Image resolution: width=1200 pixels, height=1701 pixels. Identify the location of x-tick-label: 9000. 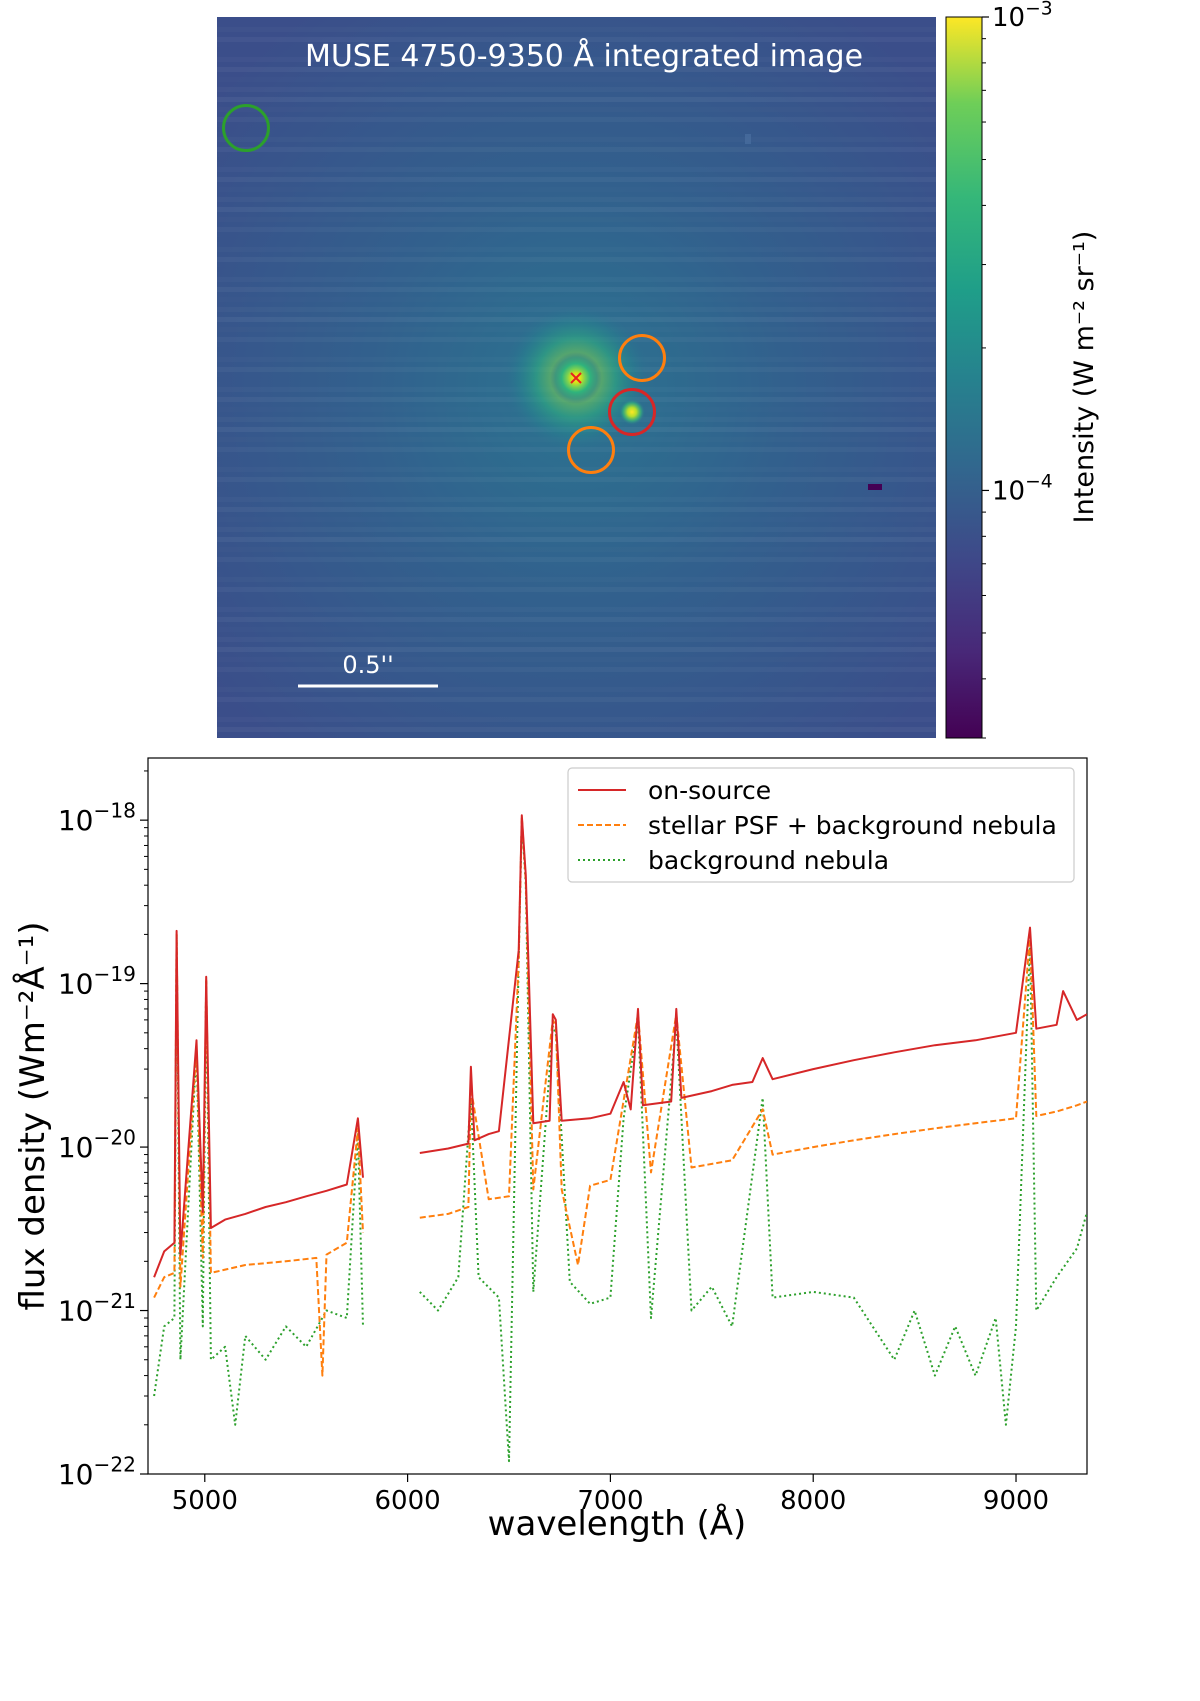
(1016, 1501).